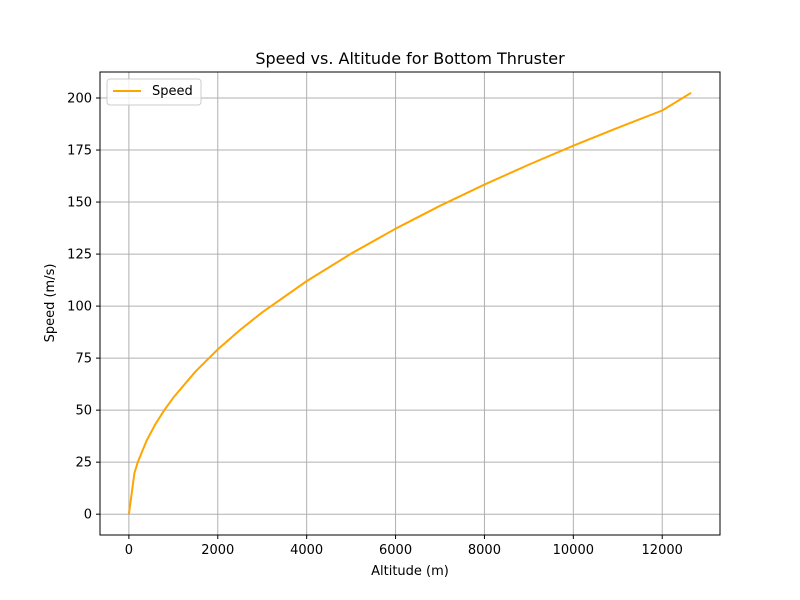  I want to click on x-tick-label: 4000, so click(306, 550).